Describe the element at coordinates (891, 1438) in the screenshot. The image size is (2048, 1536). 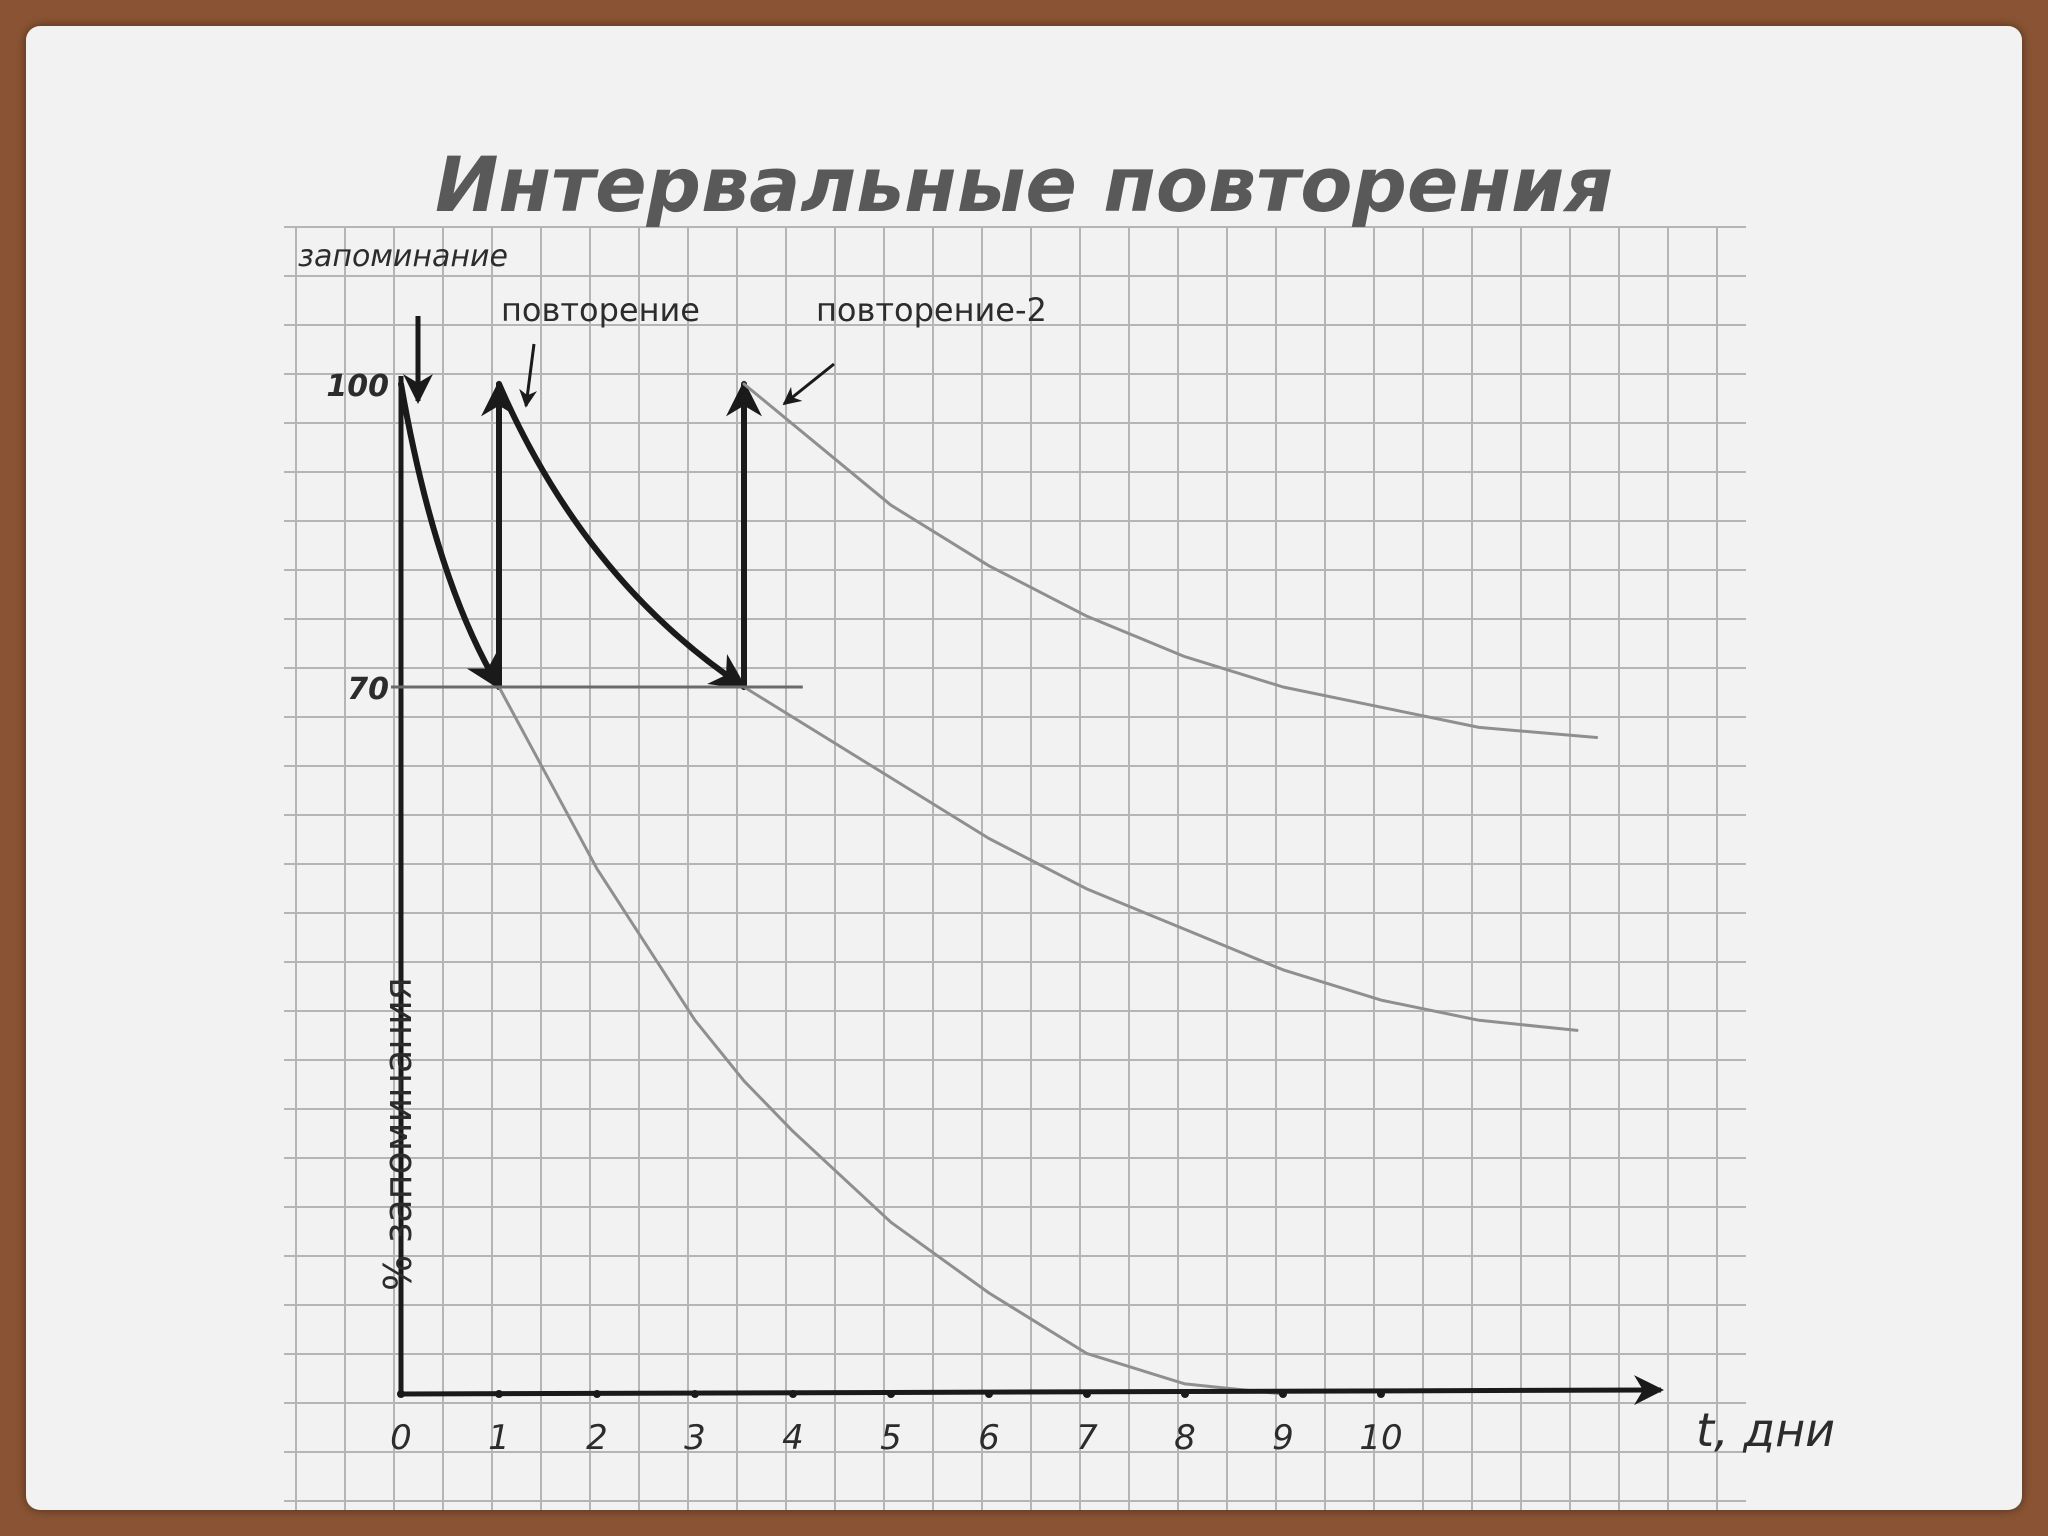
I see `x-tick-label: 5` at that location.